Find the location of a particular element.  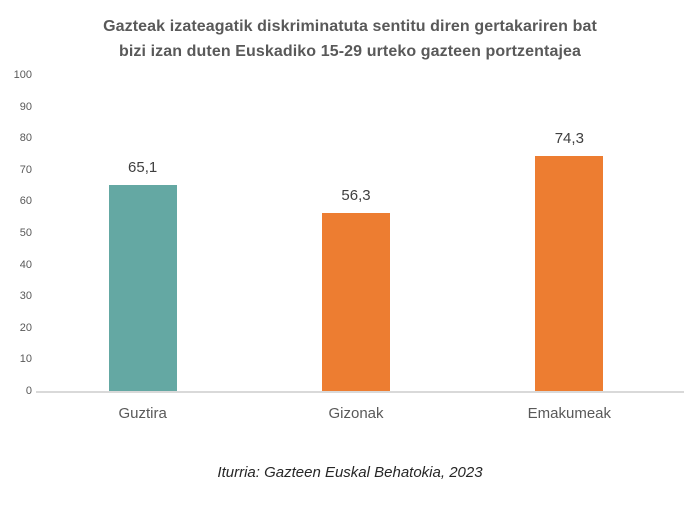

y-tick-label: 20 is located at coordinates (25, 327).